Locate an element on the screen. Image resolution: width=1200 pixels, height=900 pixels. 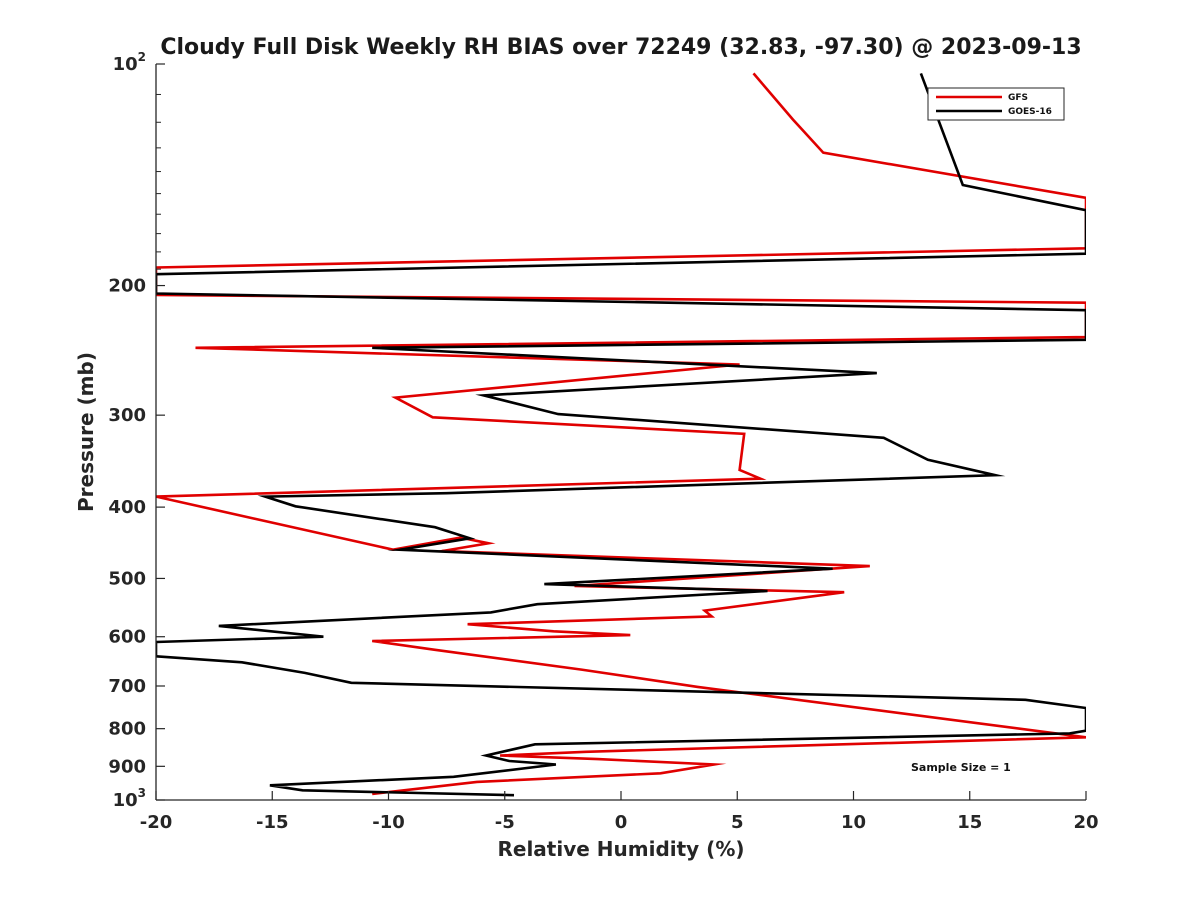
y-axis-label: Pressure (mb) is located at coordinates (86, 432).